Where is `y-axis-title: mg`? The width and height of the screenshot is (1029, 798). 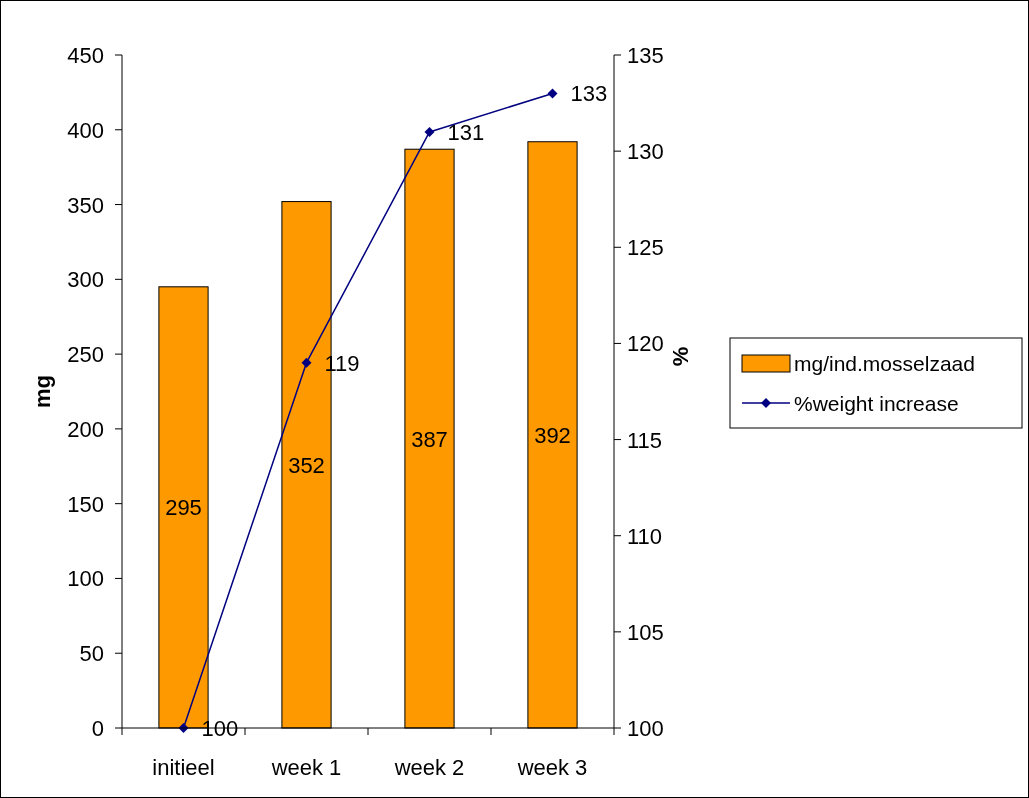
y-axis-title: mg is located at coordinates (42, 391).